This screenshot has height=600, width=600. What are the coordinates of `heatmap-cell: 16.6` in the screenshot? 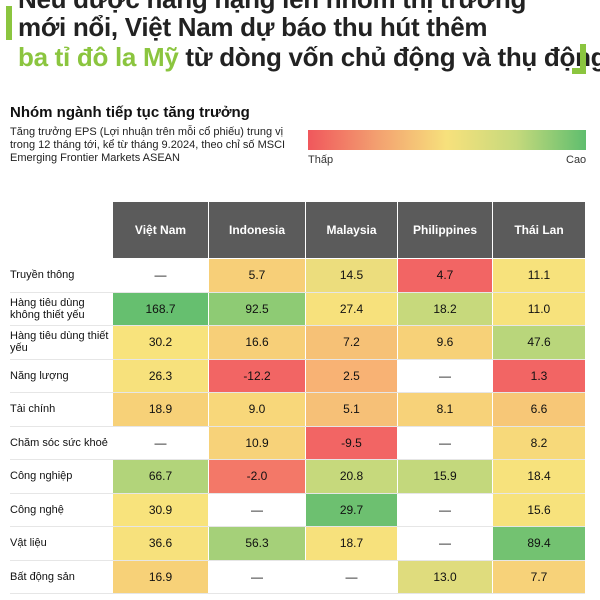 It's located at (257, 342).